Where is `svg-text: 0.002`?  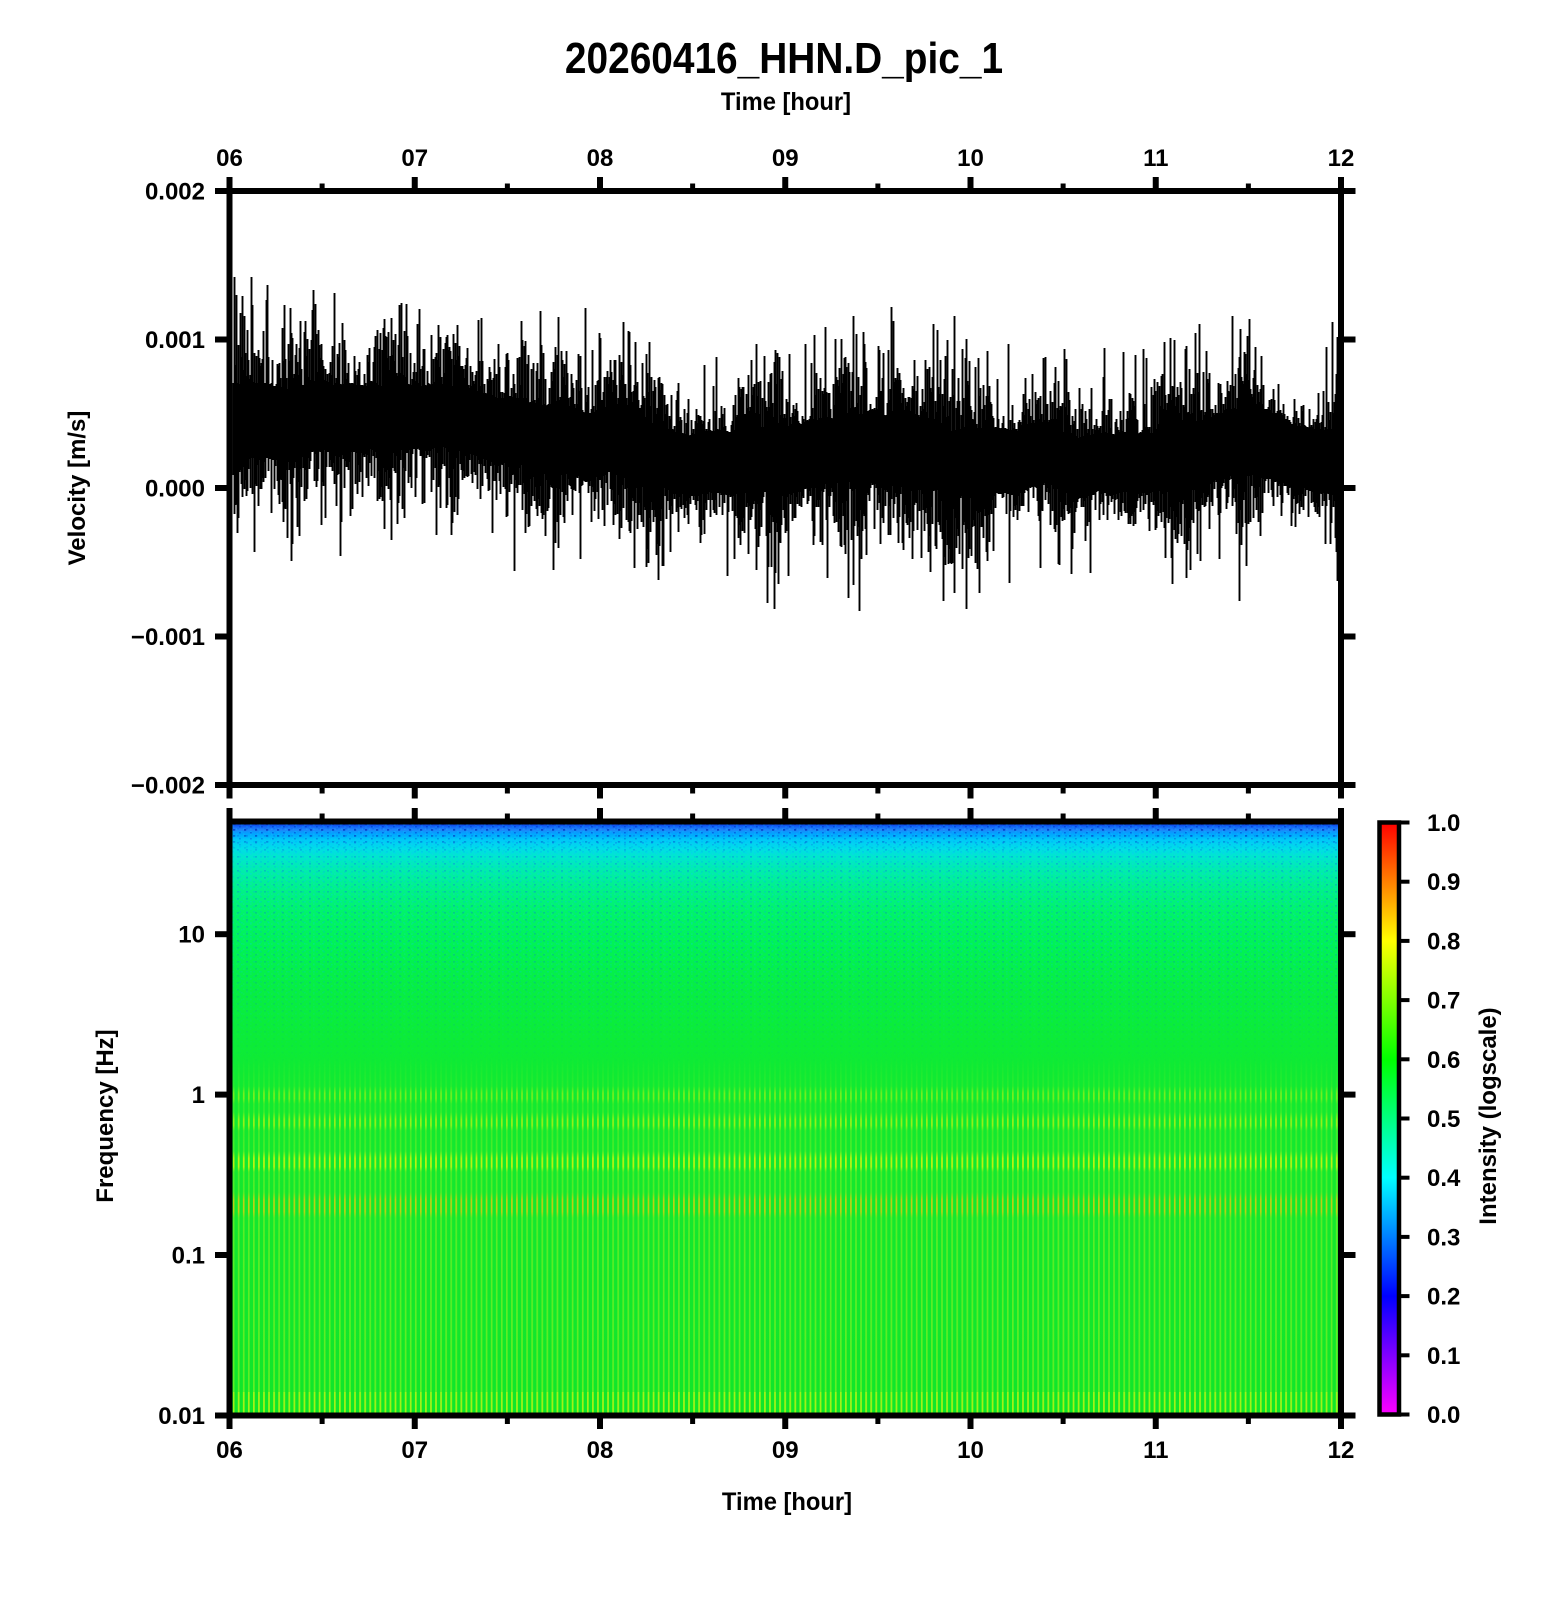
svg-text: 0.002 is located at coordinates (175, 192).